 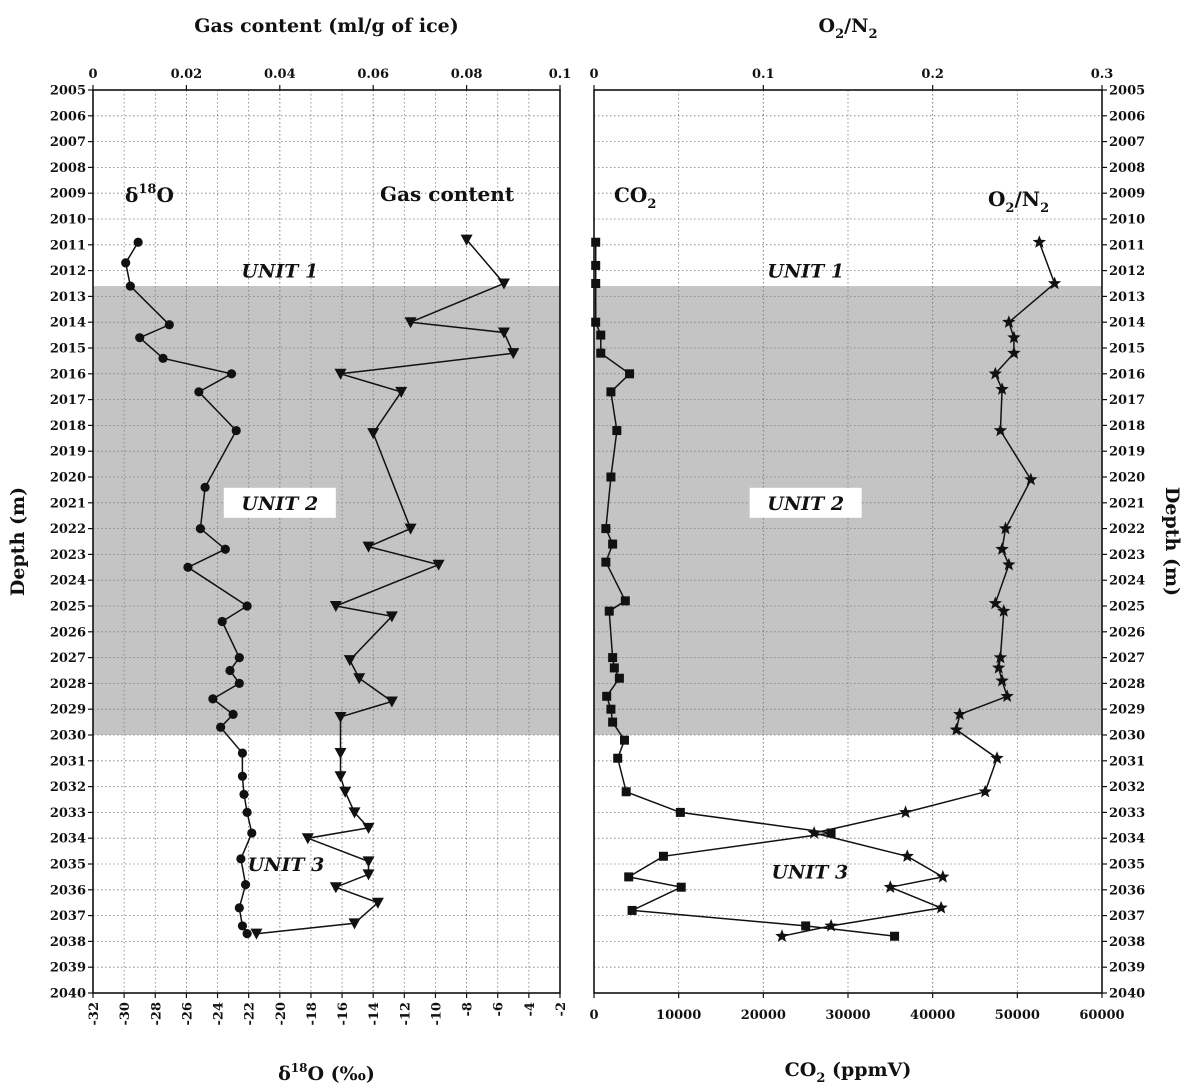 I want to click on x-top-tick-label: 0.04, so click(x=280, y=74).